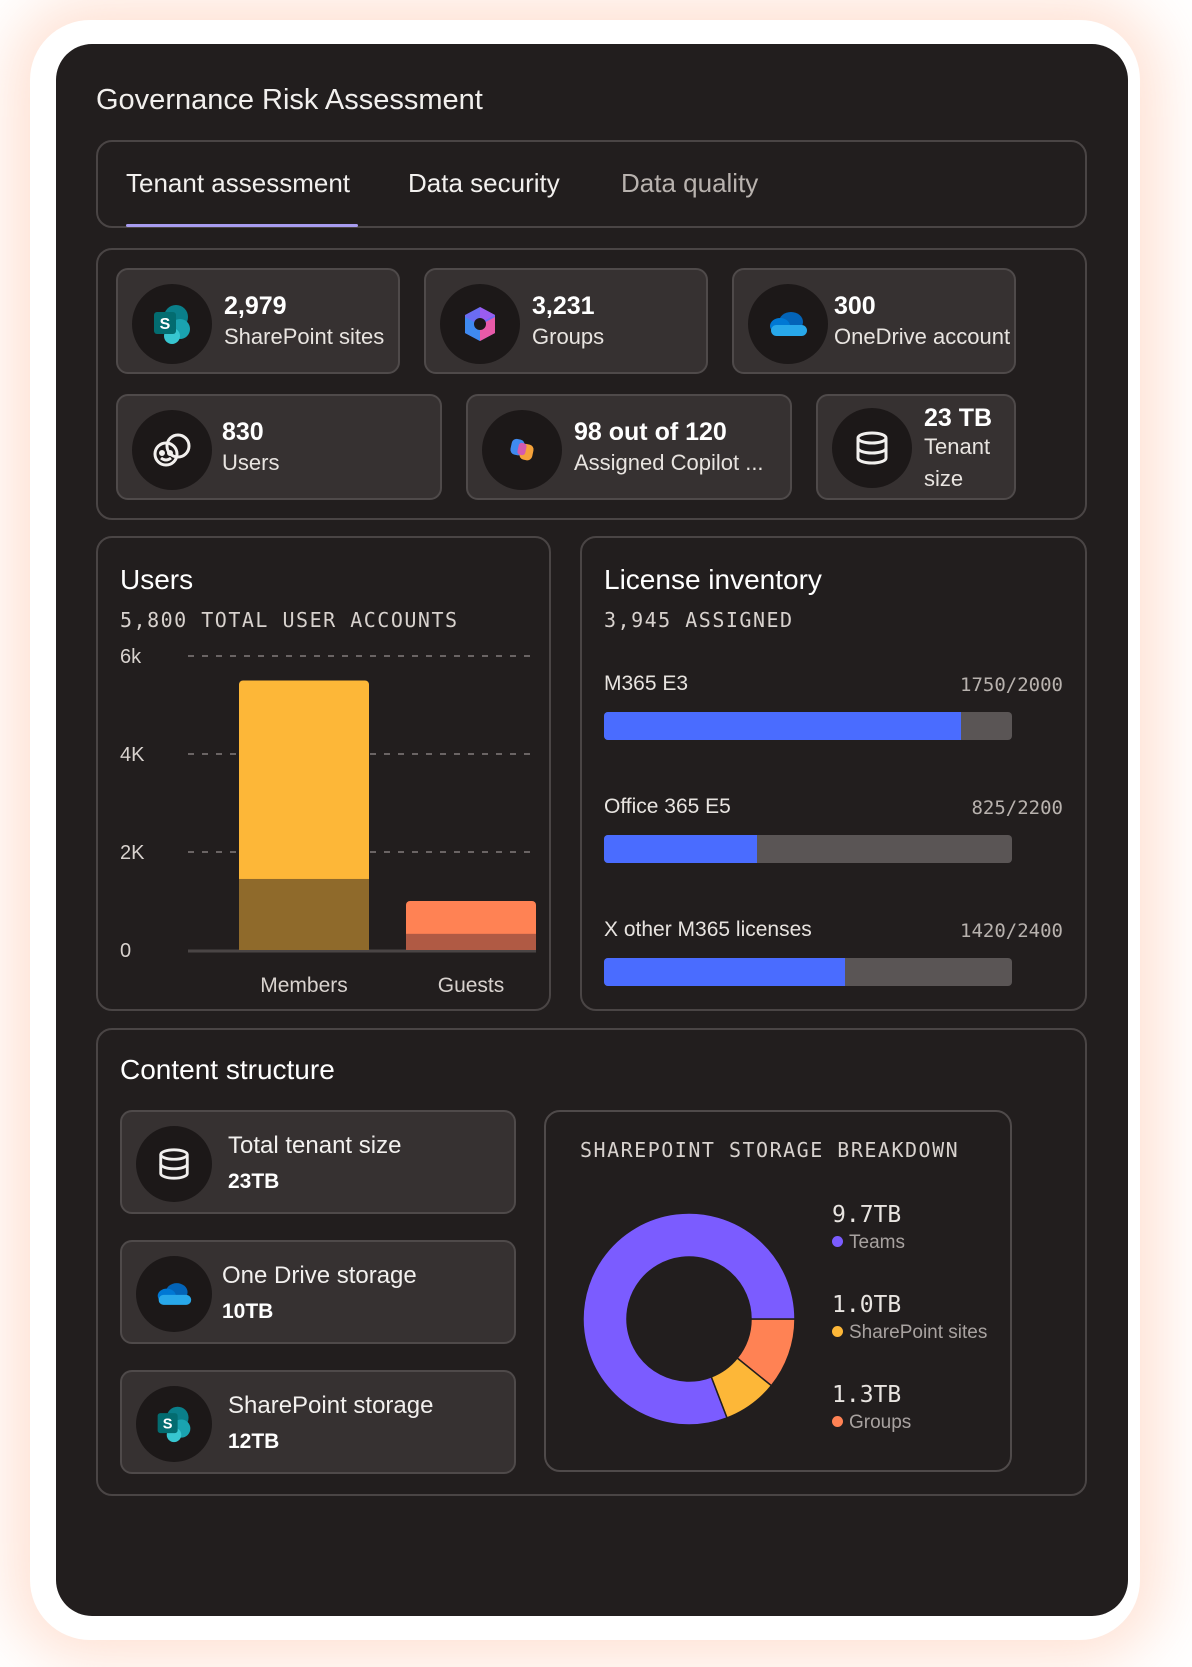 This screenshot has height=1667, width=1192. I want to click on stat-value: 300, so click(855, 306).